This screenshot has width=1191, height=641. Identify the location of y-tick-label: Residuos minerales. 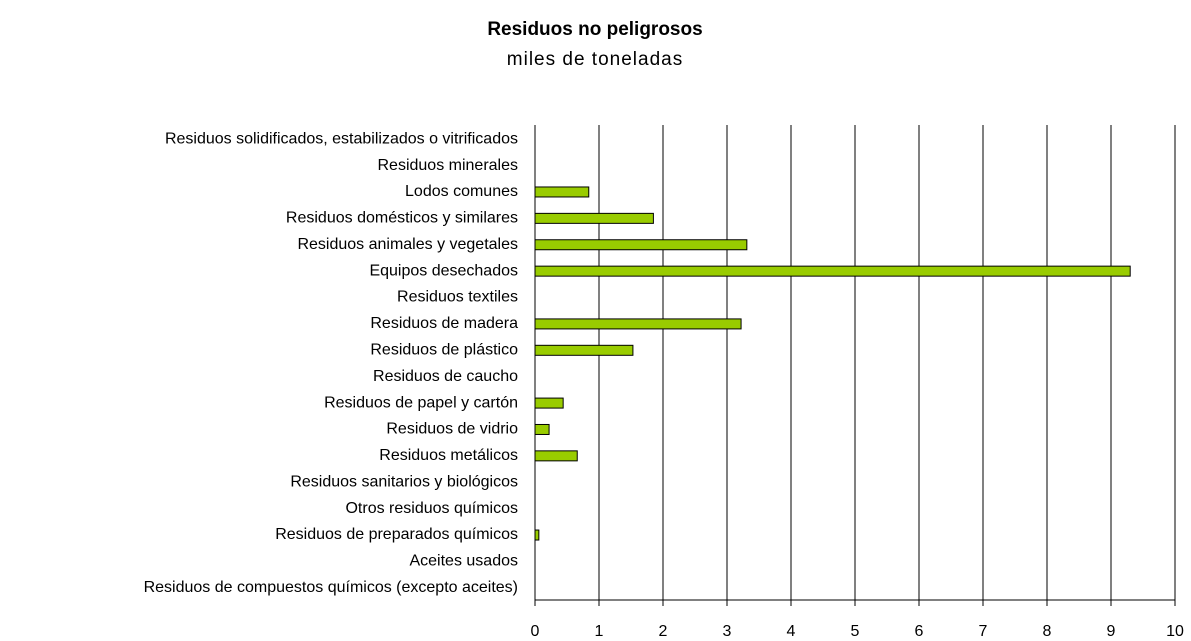
(447, 165).